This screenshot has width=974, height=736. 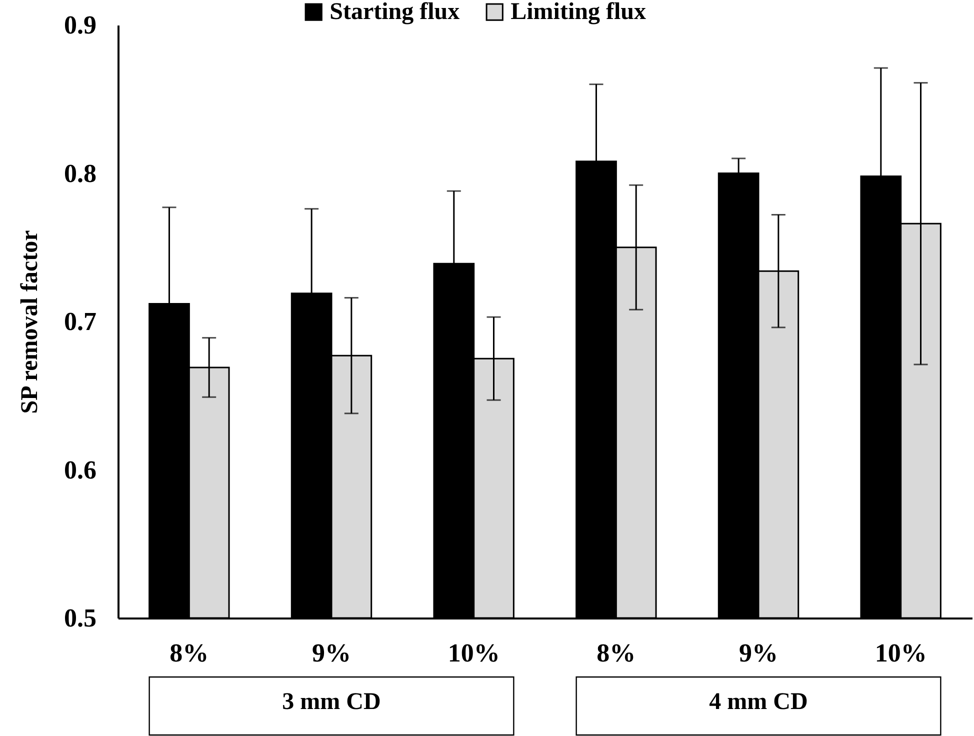 What do you see at coordinates (80, 173) in the screenshot?
I see `y-tick-label: 0.8` at bounding box center [80, 173].